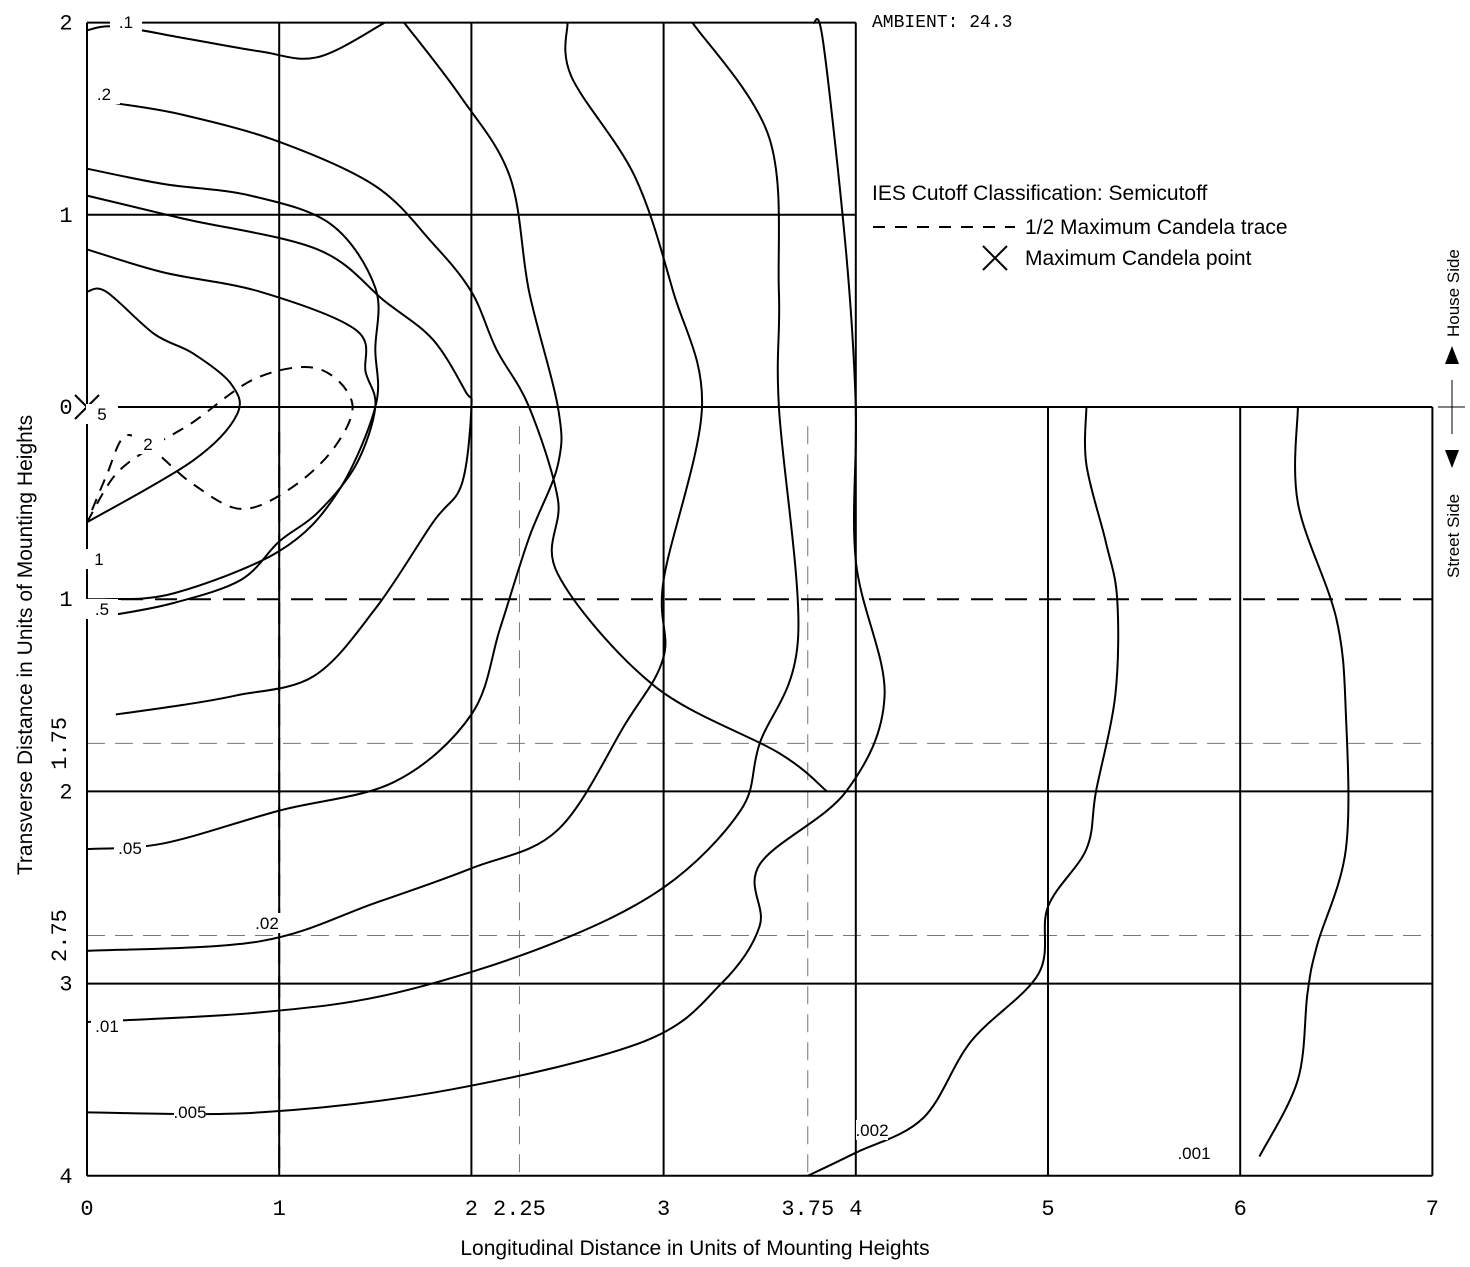  I want to click on contour-label: .005, so click(189, 1112).